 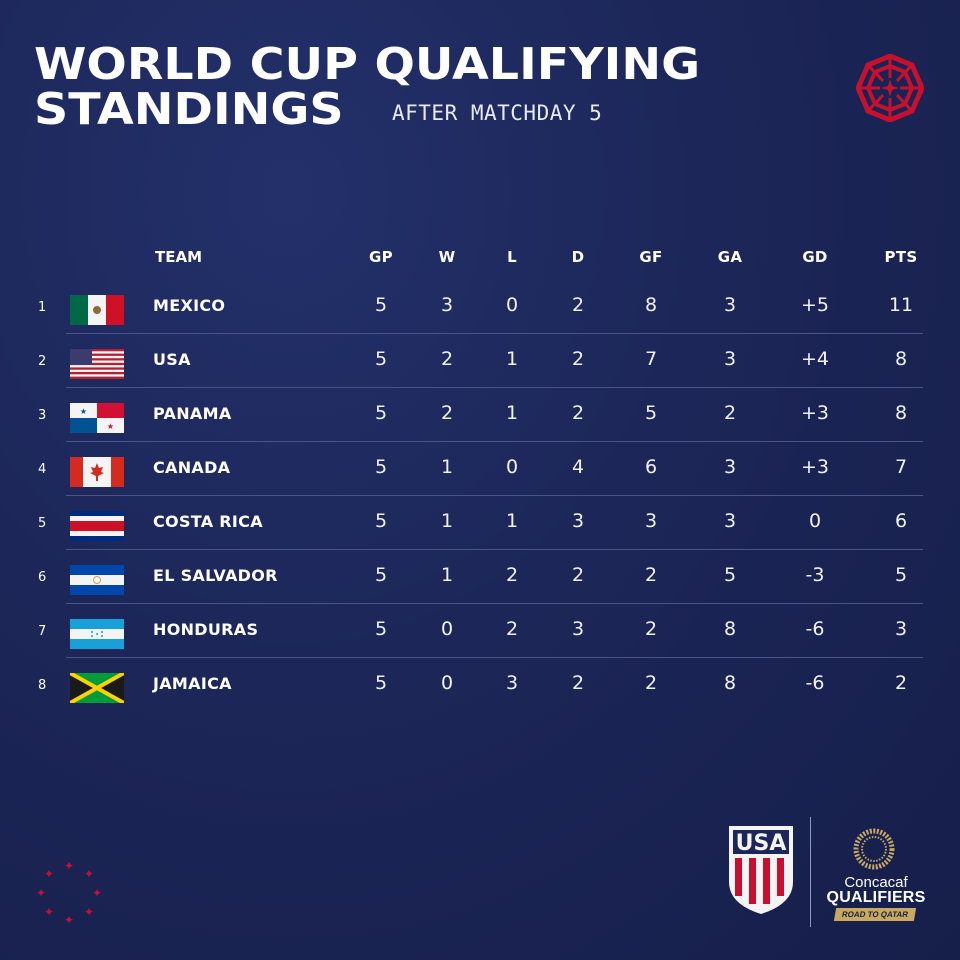 I want to click on table-row: 6 EL SALVADOR 5 1 2 2 2 5 -3 5, so click(x=480, y=577).